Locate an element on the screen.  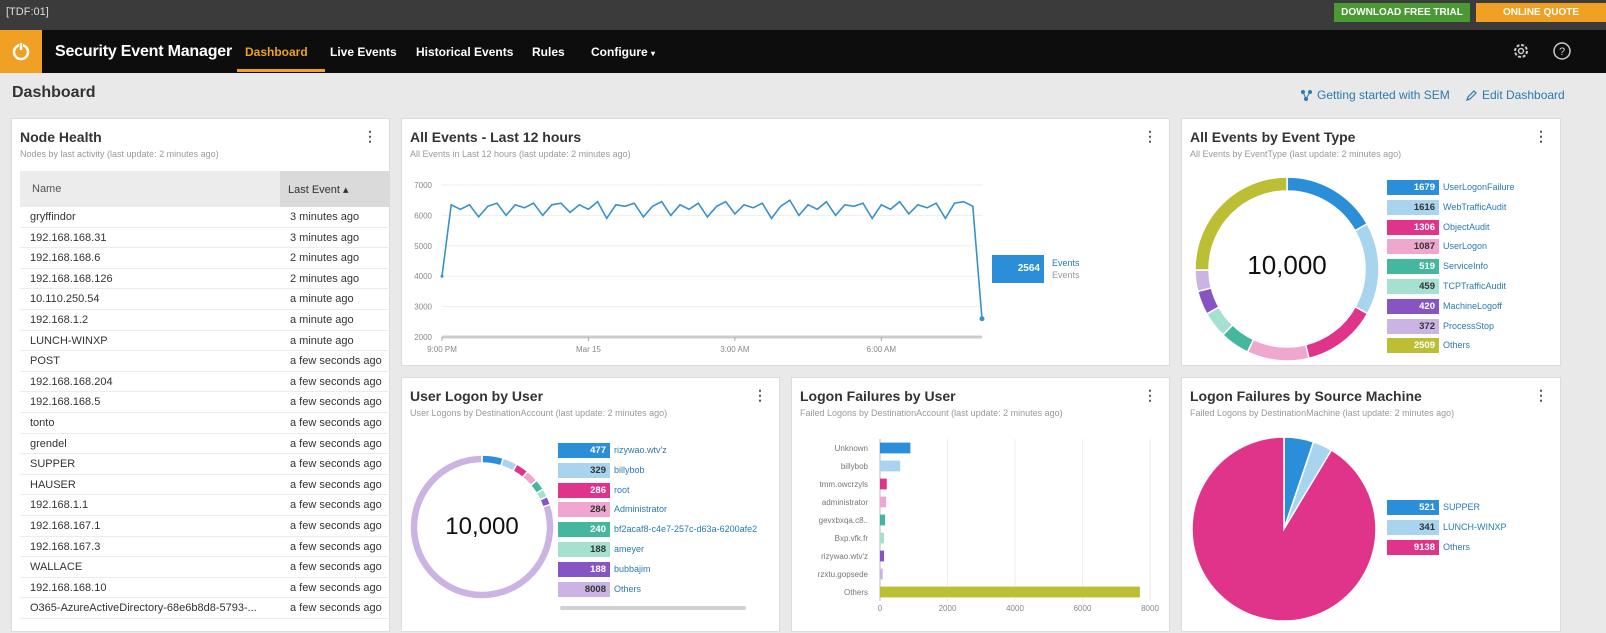
event-type-legend-item: 459 TCPTrafficAudit is located at coordinates (1487, 286).